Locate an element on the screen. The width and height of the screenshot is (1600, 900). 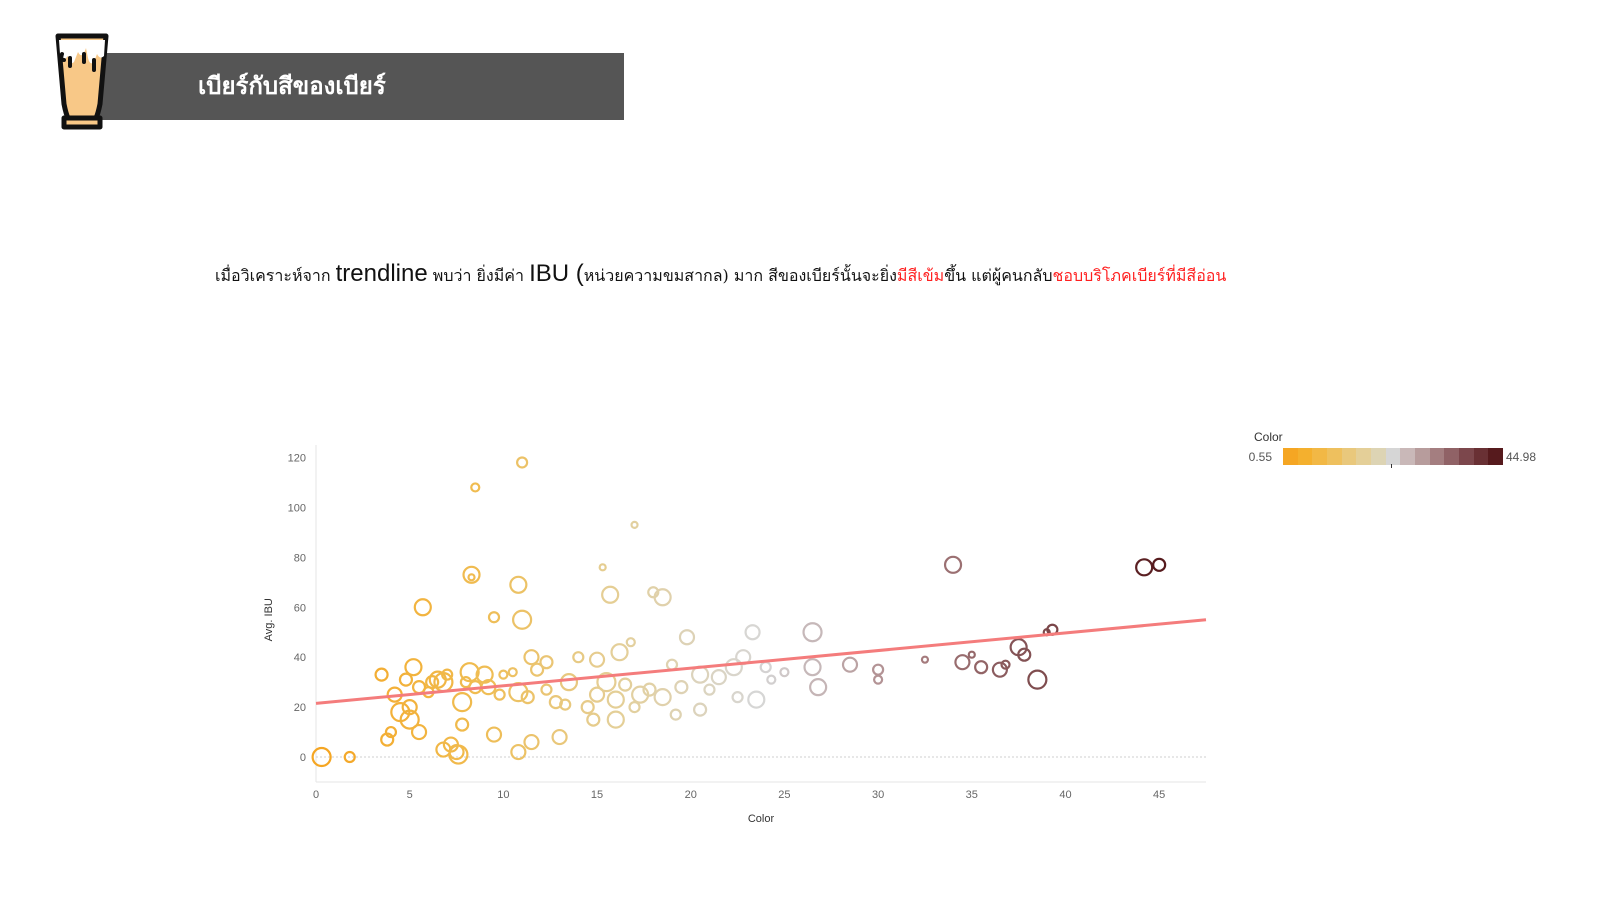
y-tick-label: 60 is located at coordinates (300, 608).